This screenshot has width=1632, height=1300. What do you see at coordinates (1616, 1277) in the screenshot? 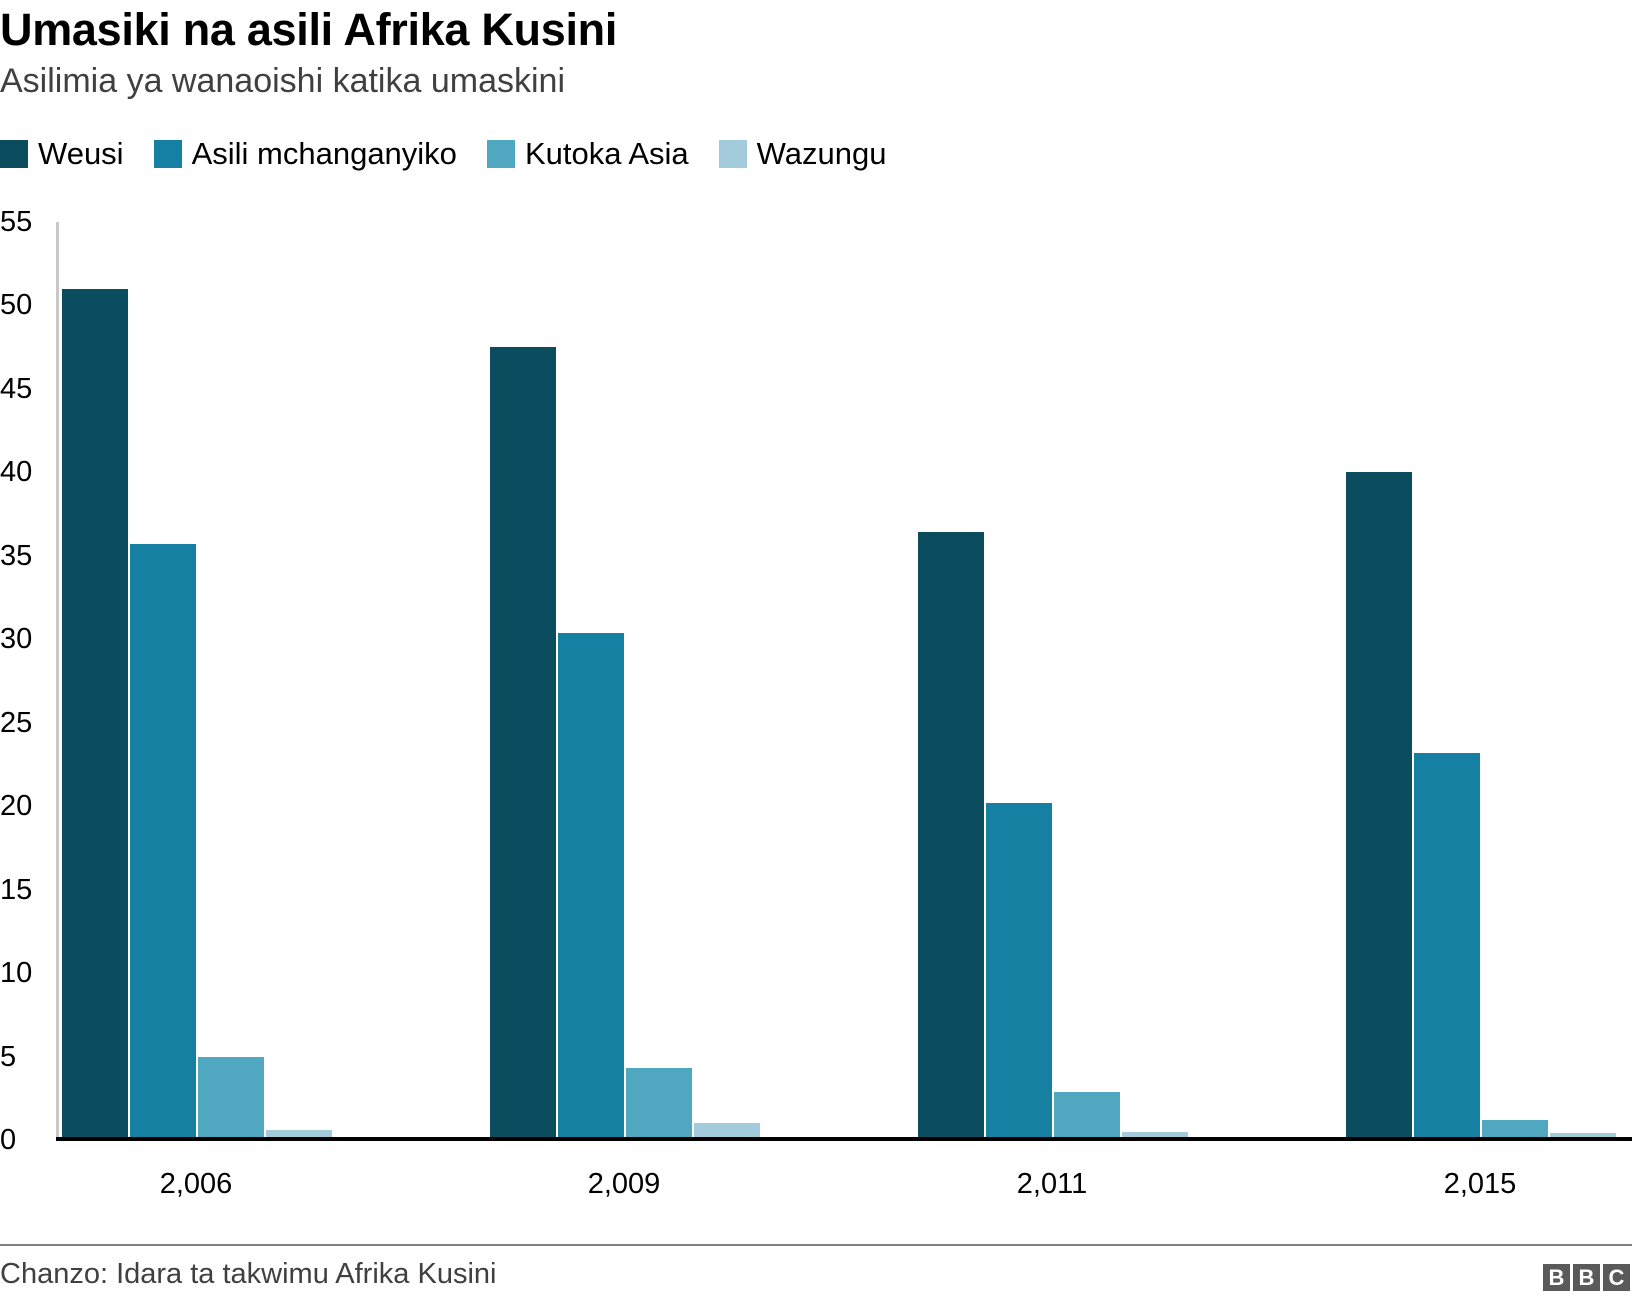
I see `bbc-logo-block: C` at bounding box center [1616, 1277].